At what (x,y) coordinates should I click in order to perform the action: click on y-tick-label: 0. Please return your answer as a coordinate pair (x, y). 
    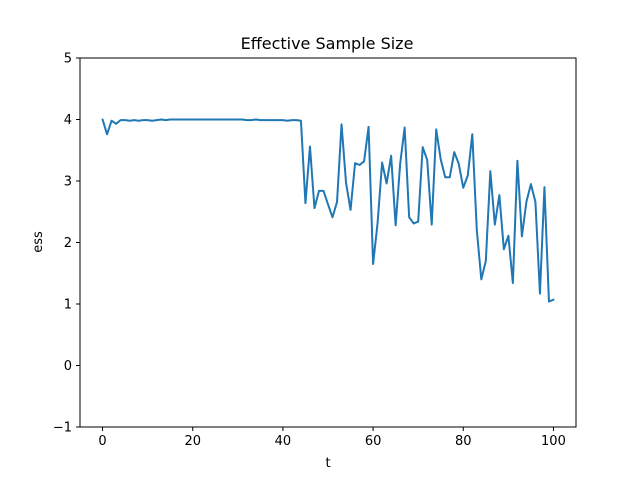
    Looking at the image, I should click on (68, 366).